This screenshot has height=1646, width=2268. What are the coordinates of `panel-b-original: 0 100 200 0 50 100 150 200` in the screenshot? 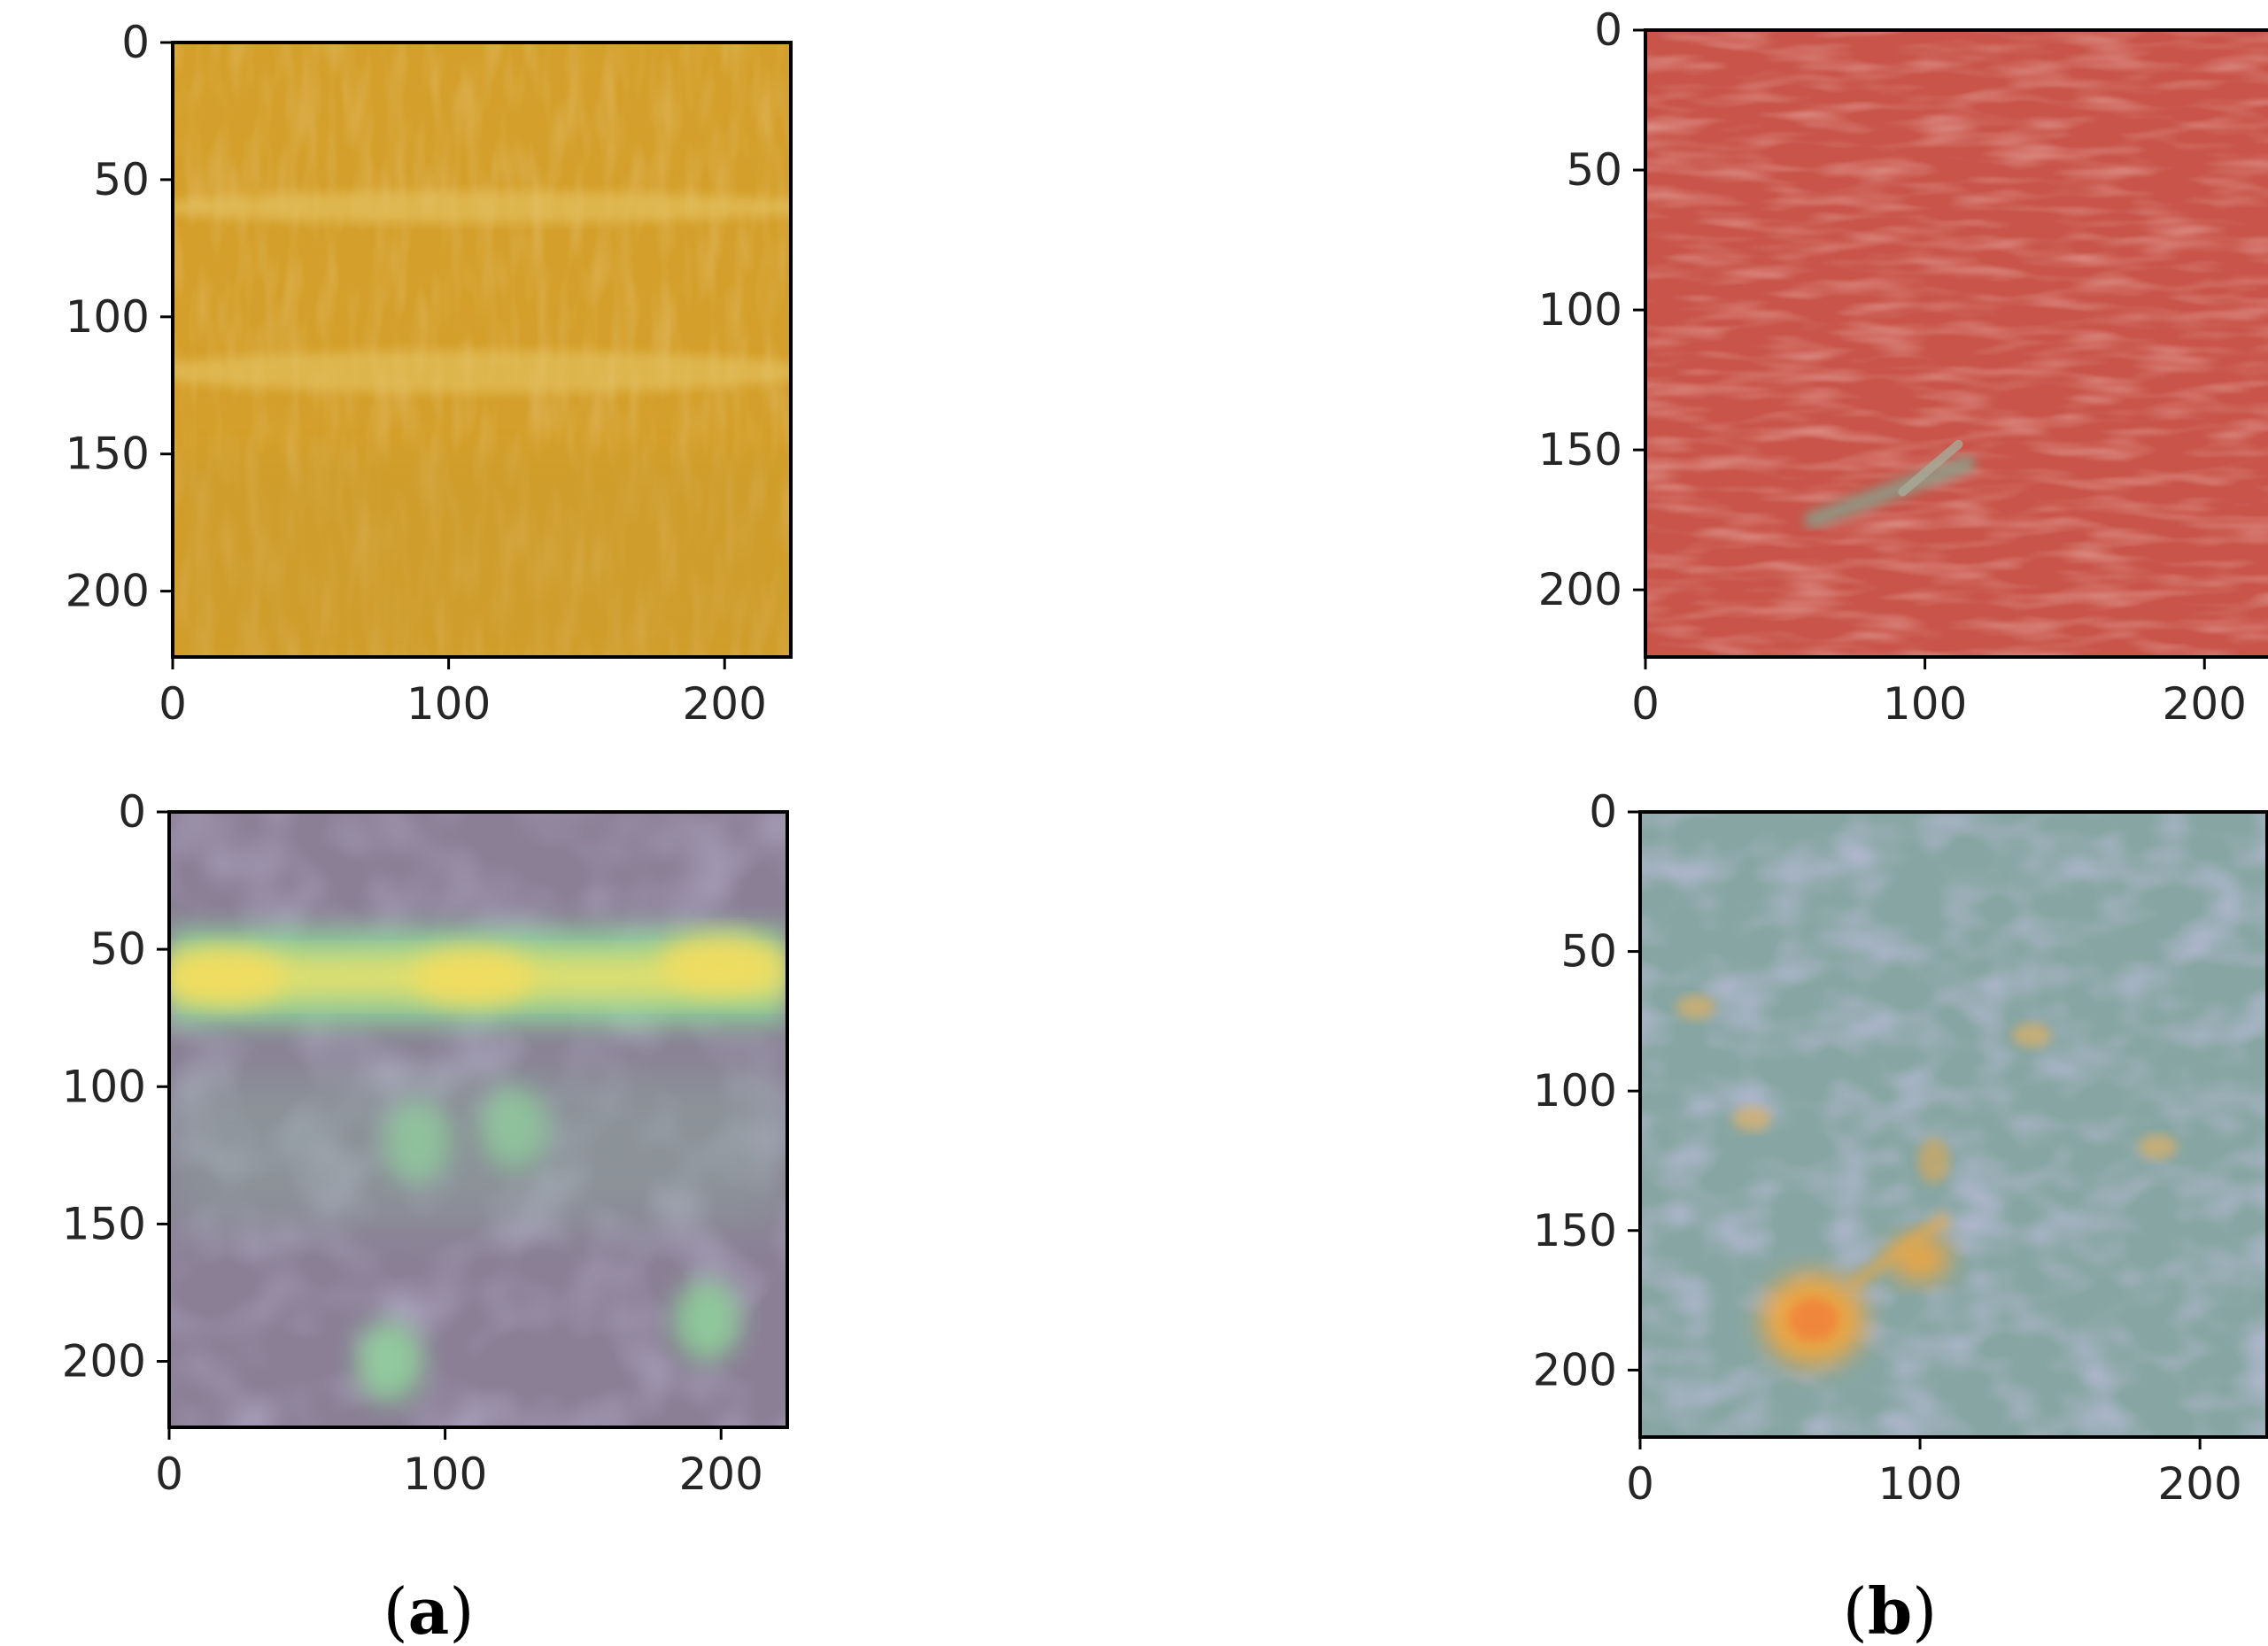 It's located at (1903, 367).